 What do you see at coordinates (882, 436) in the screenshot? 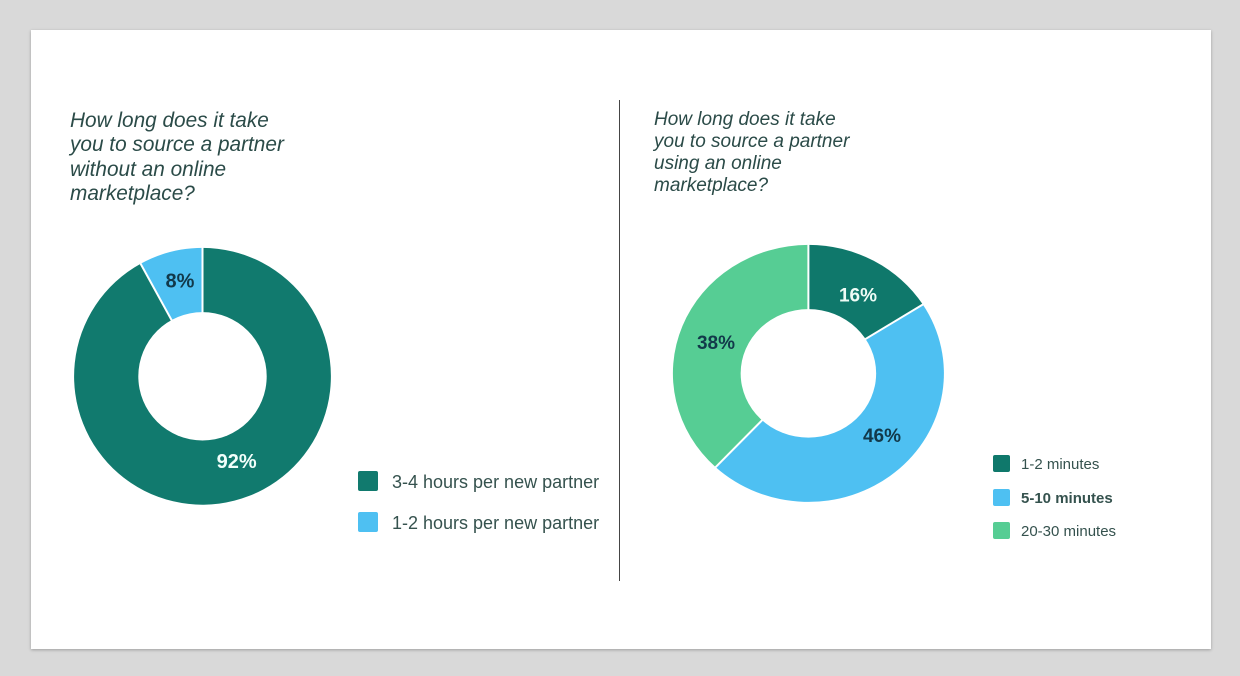
I see `svg-text: 46%` at bounding box center [882, 436].